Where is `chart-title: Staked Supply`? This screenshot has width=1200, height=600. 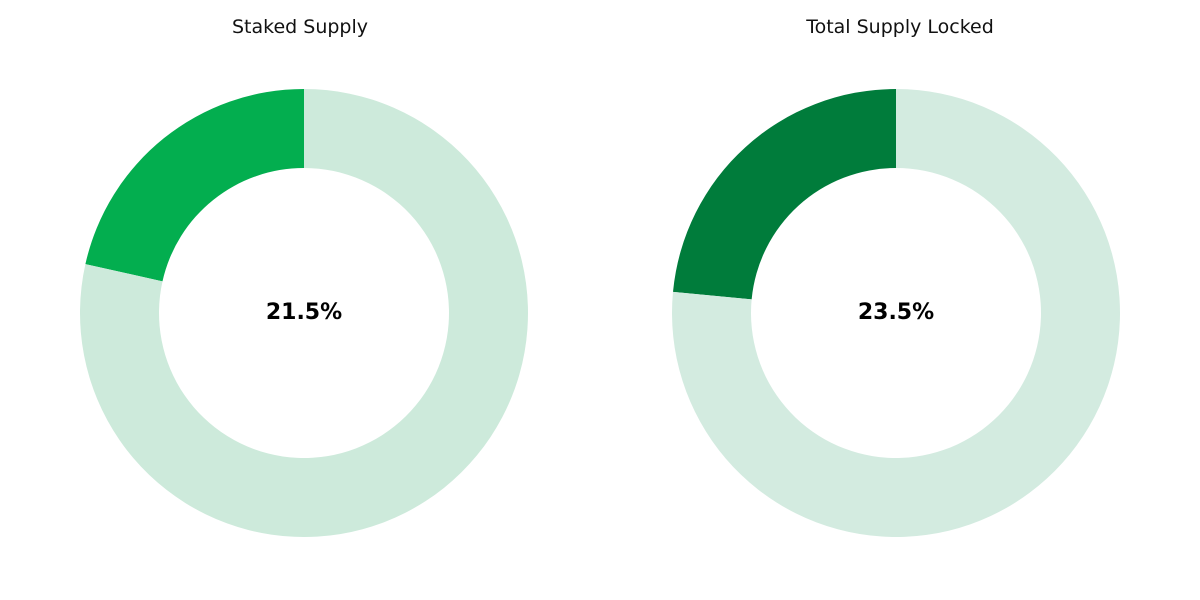
chart-title: Staked Supply is located at coordinates (299, 27).